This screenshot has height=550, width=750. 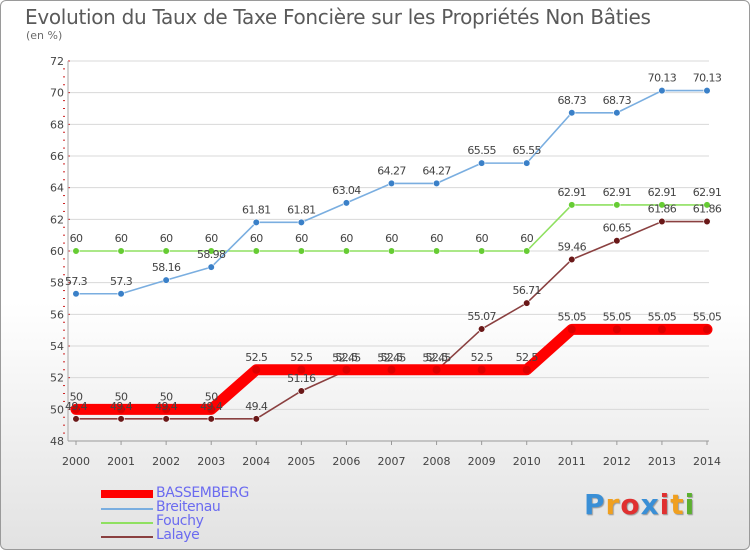 I want to click on y-tick-label: 48, so click(x=57, y=441).